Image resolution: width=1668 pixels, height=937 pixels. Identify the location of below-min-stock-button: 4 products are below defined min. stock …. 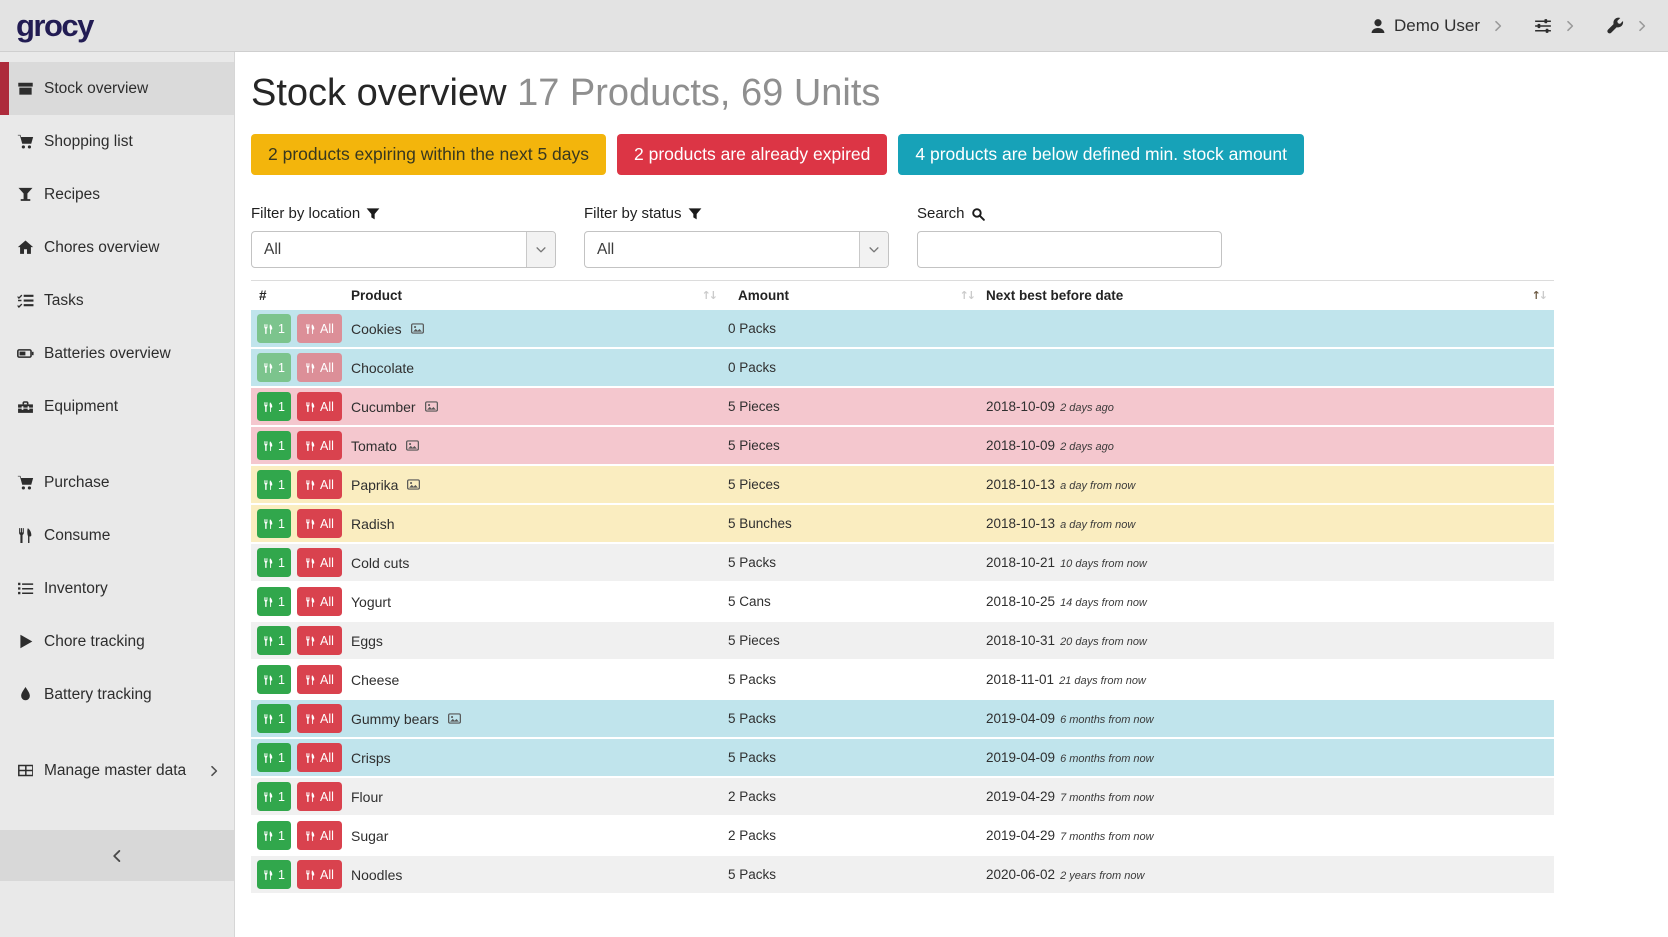
(1101, 154).